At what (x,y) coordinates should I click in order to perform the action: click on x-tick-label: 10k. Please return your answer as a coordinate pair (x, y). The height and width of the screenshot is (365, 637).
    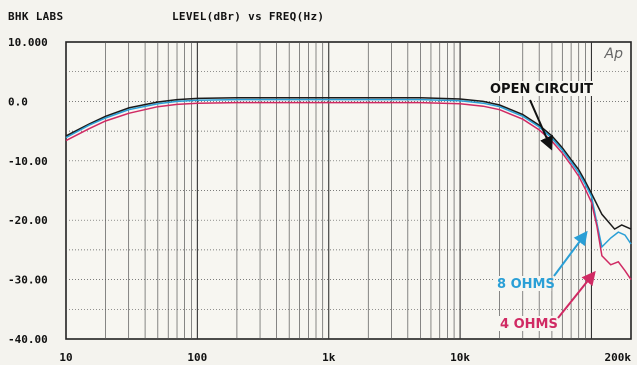
    Looking at the image, I should click on (460, 357).